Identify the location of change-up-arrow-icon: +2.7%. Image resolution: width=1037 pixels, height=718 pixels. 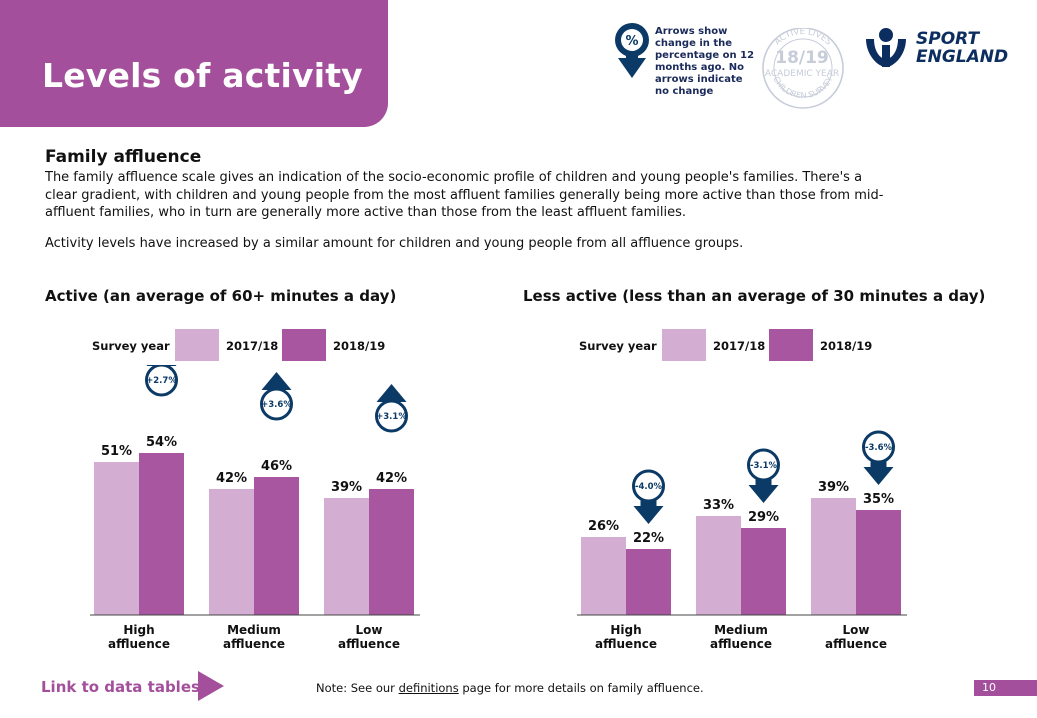
(161, 381).